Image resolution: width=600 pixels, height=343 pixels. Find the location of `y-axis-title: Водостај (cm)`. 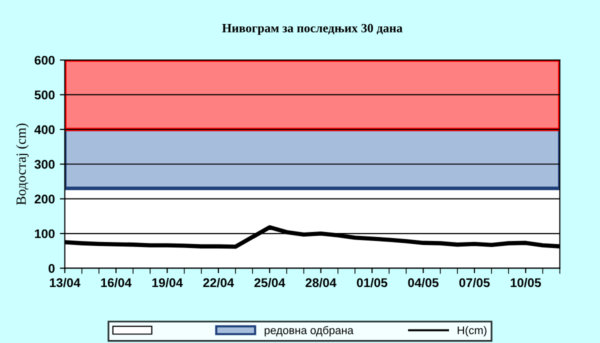

y-axis-title: Водостај (cm) is located at coordinates (22, 164).